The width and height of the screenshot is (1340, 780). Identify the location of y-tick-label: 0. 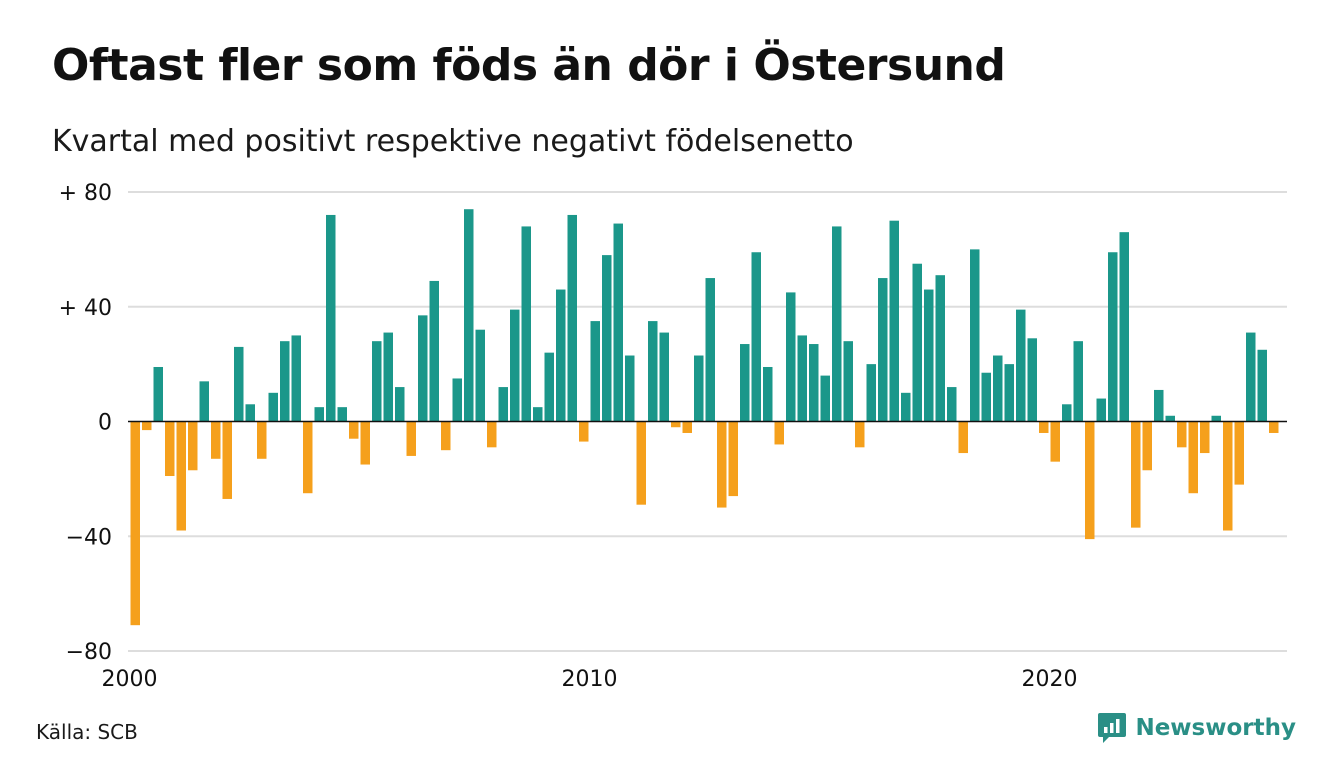
(105, 423).